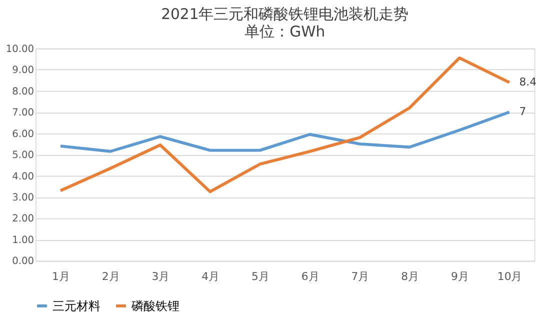  I want to click on x-tick-label: 2月, so click(111, 276).